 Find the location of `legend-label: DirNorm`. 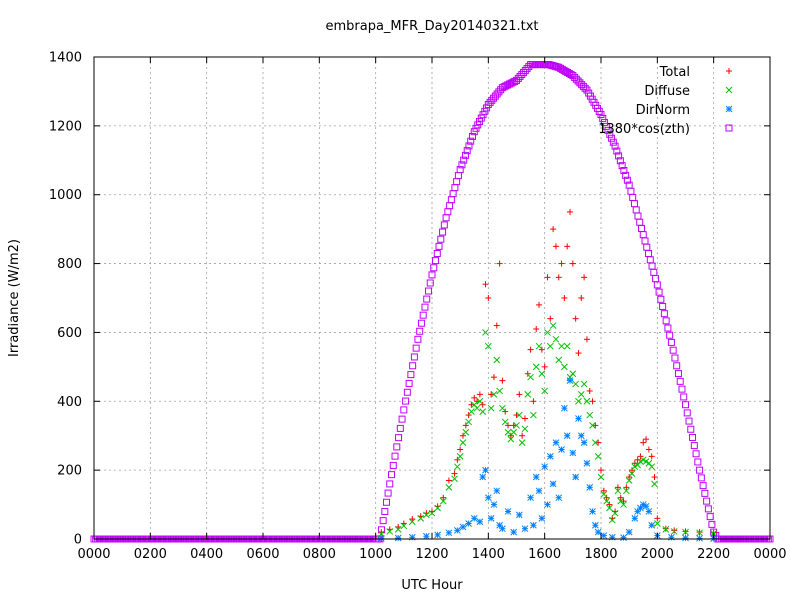

legend-label: DirNorm is located at coordinates (663, 110).